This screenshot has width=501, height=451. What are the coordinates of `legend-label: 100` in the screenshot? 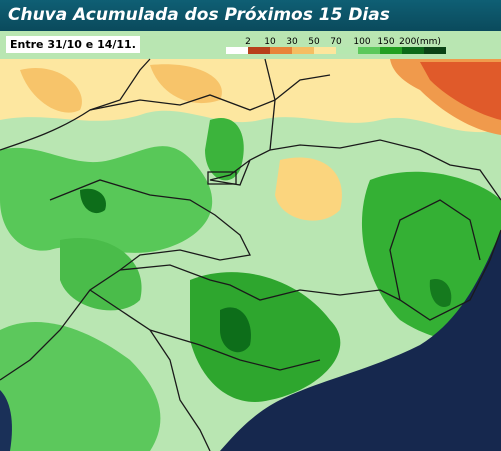 It's located at (361, 42).